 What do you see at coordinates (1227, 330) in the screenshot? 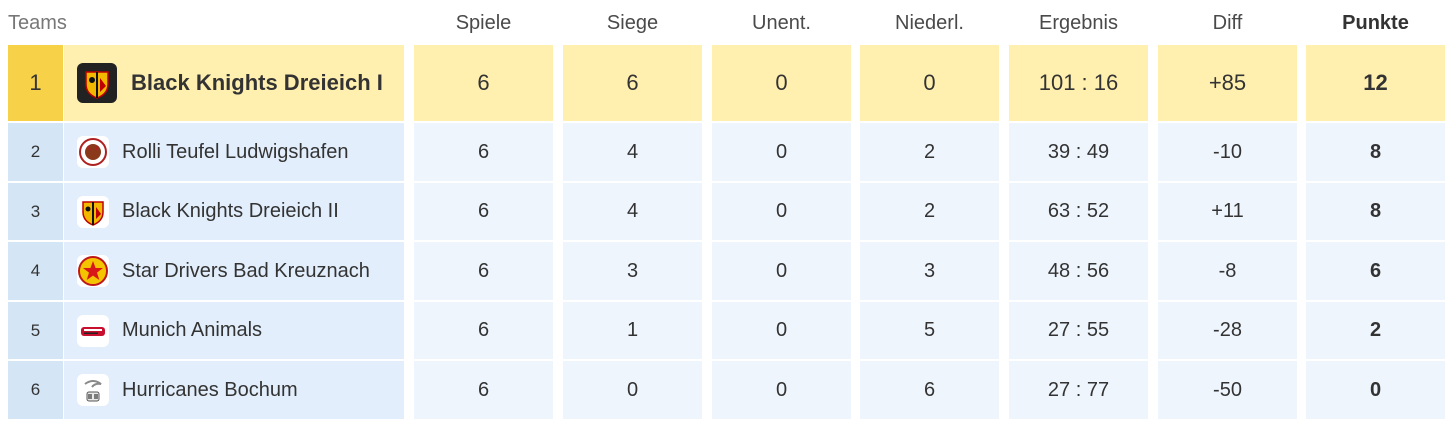
I see `diff-cell: -28` at bounding box center [1227, 330].